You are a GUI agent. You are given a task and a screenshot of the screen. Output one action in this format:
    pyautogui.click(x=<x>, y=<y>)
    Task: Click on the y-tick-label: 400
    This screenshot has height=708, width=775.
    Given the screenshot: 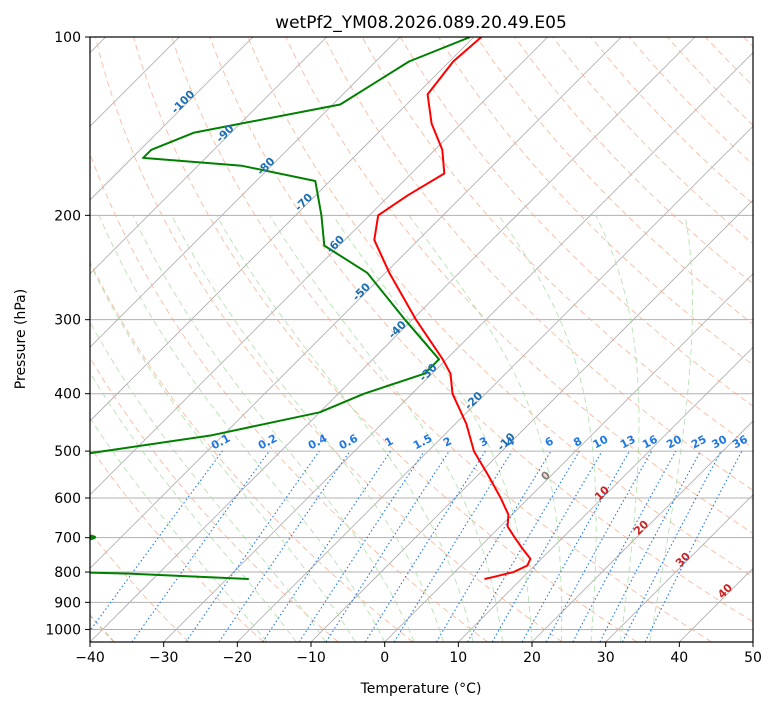 What is the action you would take?
    pyautogui.click(x=67, y=395)
    